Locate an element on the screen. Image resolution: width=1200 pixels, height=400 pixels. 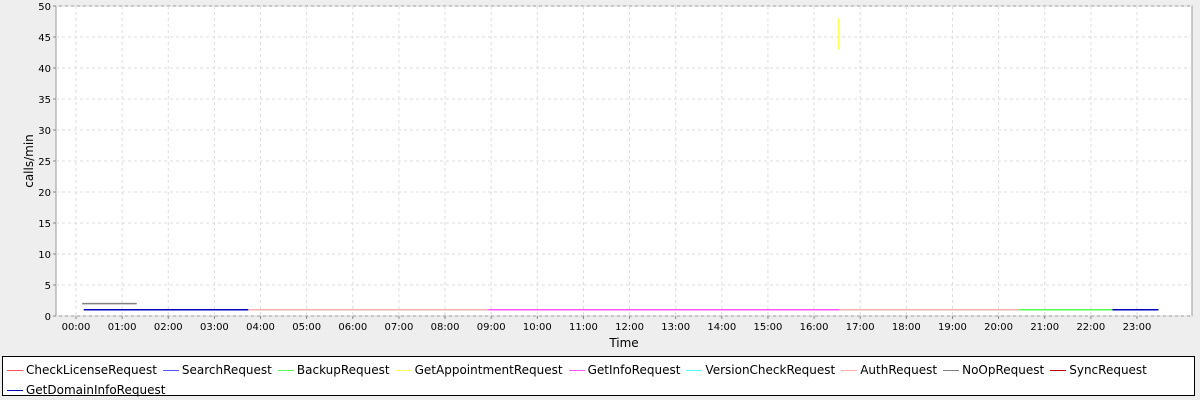
legend-label: CheckLicenseRequest is located at coordinates (91, 370).